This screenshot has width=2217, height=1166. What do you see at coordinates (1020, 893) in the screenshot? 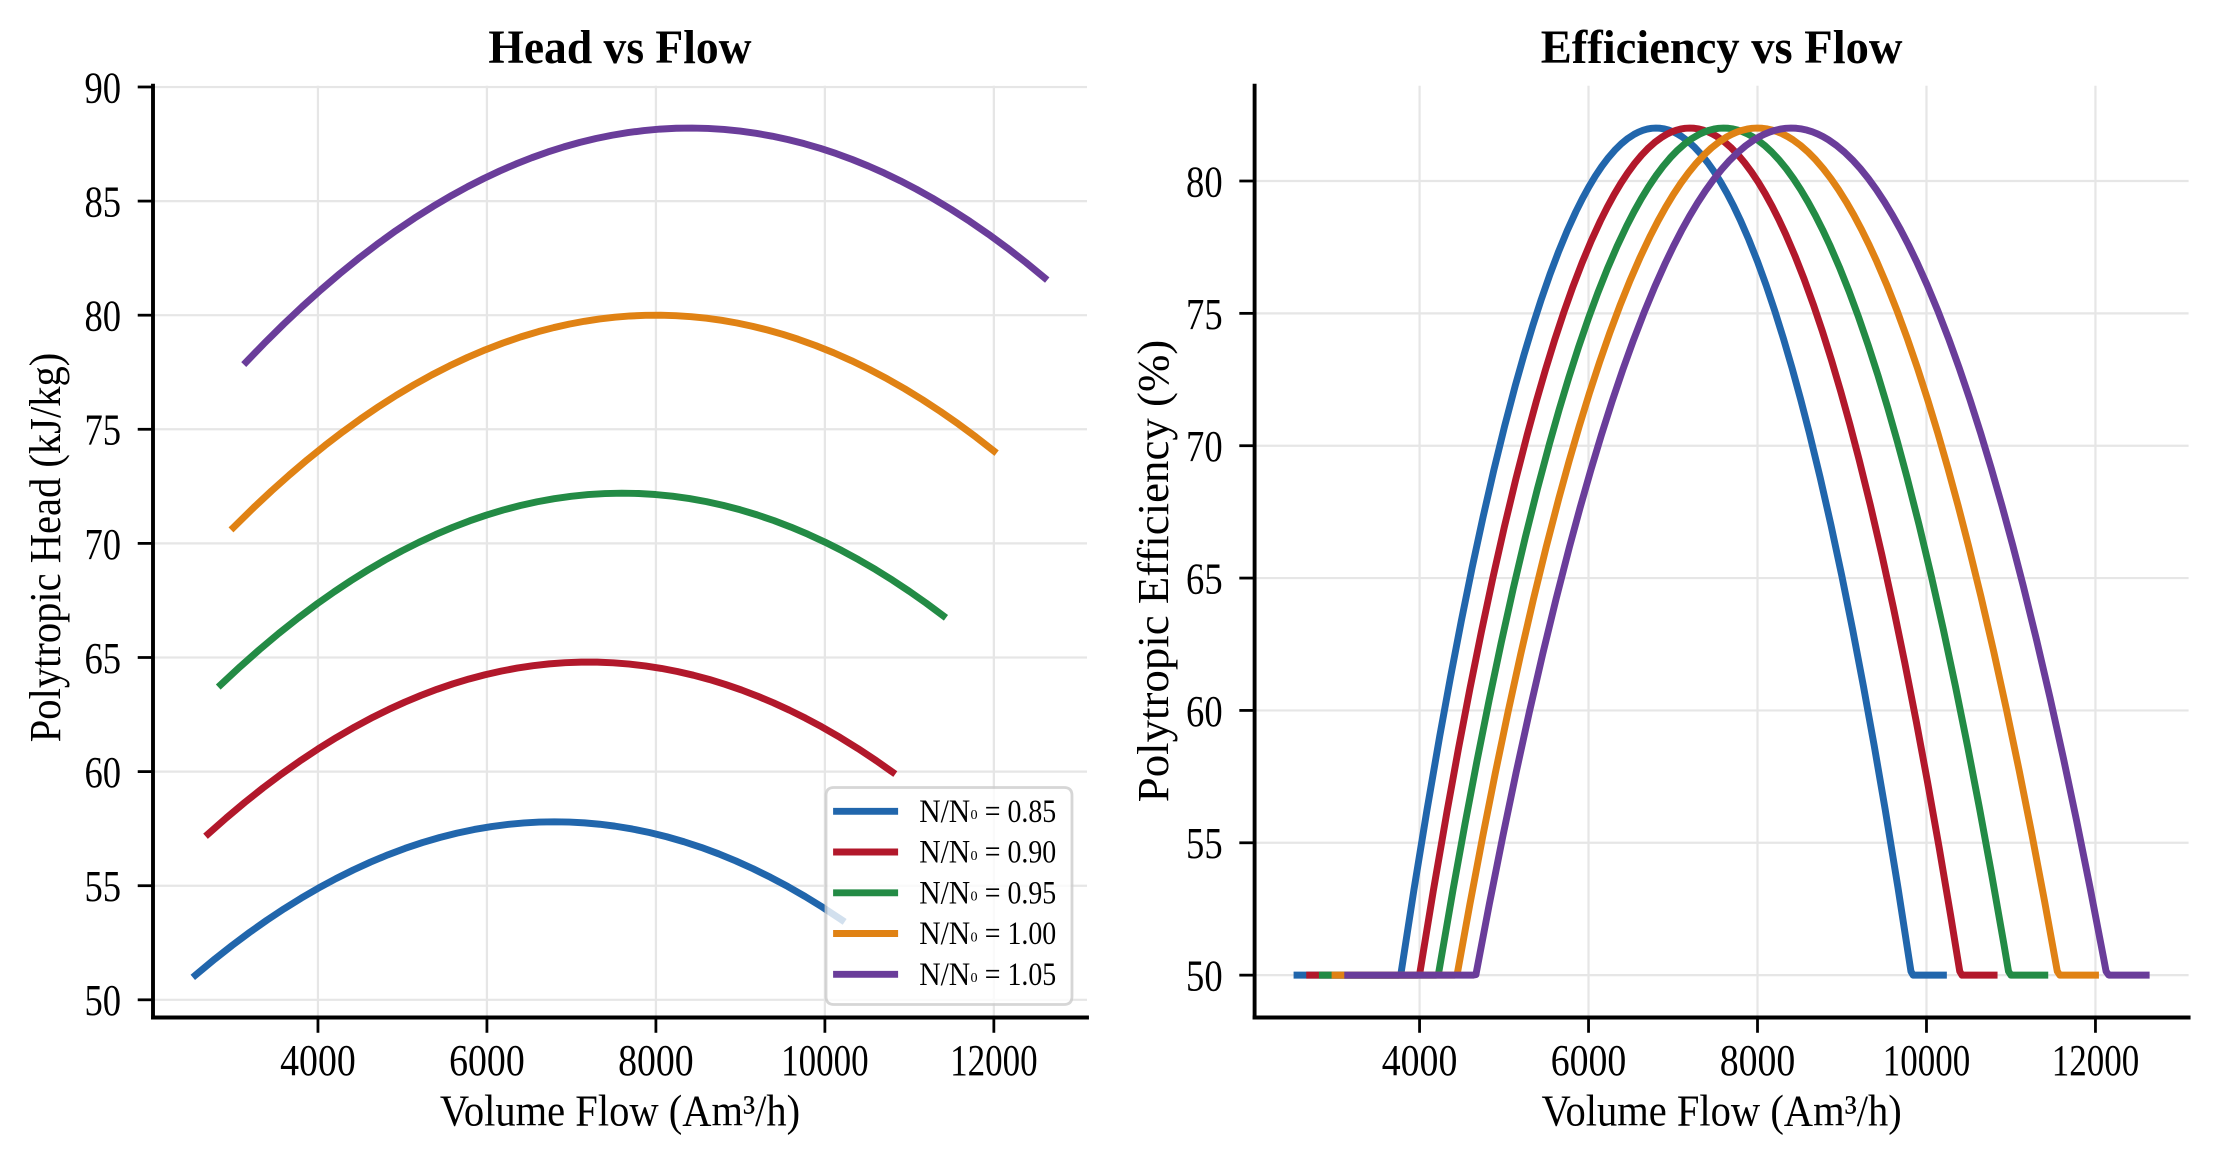
I see `svg-text: = 0.95` at bounding box center [1020, 893].